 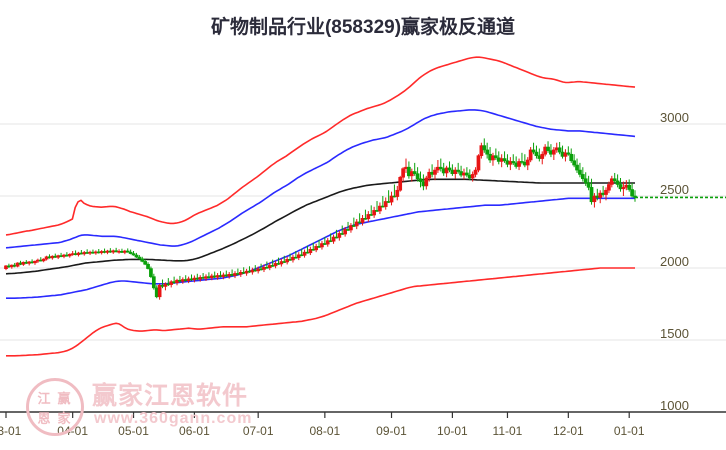 I want to click on x-axis-tick-label: 10-01, so click(x=452, y=431).